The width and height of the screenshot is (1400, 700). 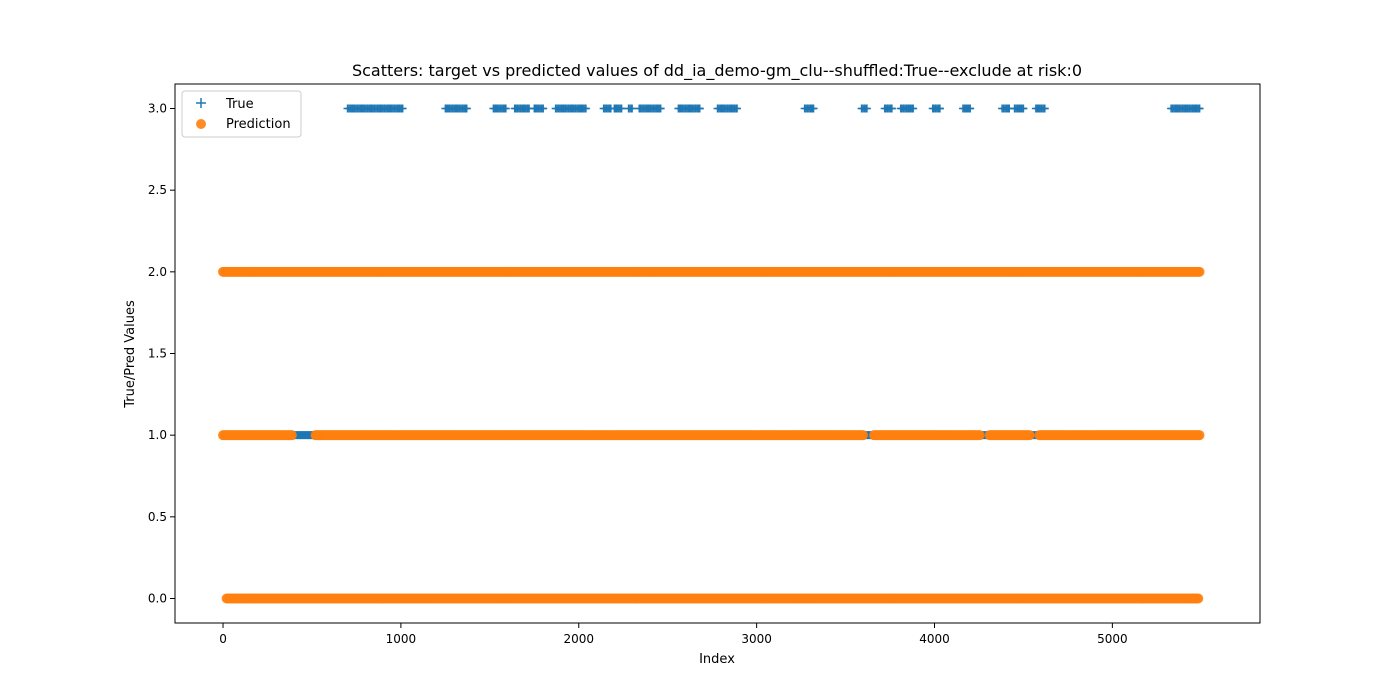 I want to click on x-axis-label: Index, so click(x=717, y=659).